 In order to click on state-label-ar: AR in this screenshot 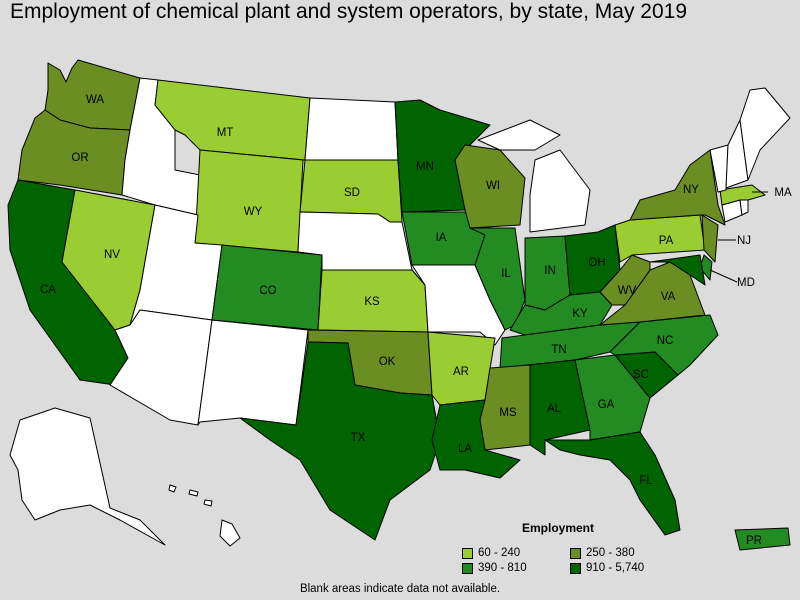, I will do `click(461, 372)`.